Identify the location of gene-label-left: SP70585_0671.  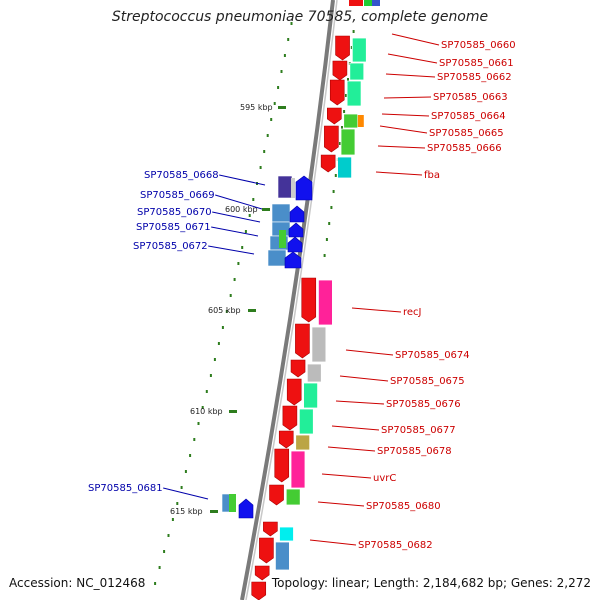
(173, 227).